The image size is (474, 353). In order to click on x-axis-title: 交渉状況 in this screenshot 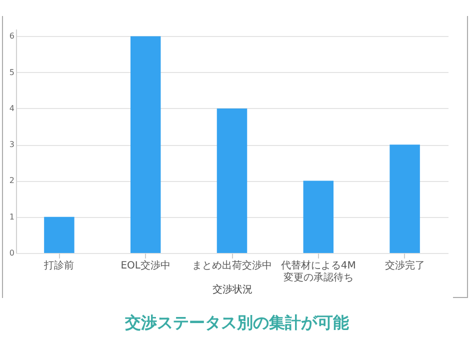, I will do `click(232, 290)`.